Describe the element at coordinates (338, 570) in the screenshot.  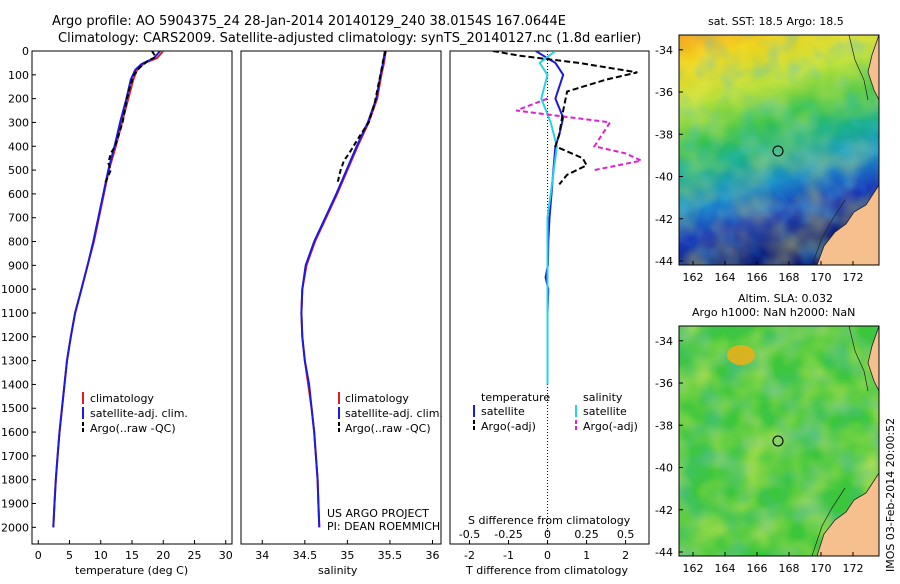
I see `salinity-axis-label: salinity` at that location.